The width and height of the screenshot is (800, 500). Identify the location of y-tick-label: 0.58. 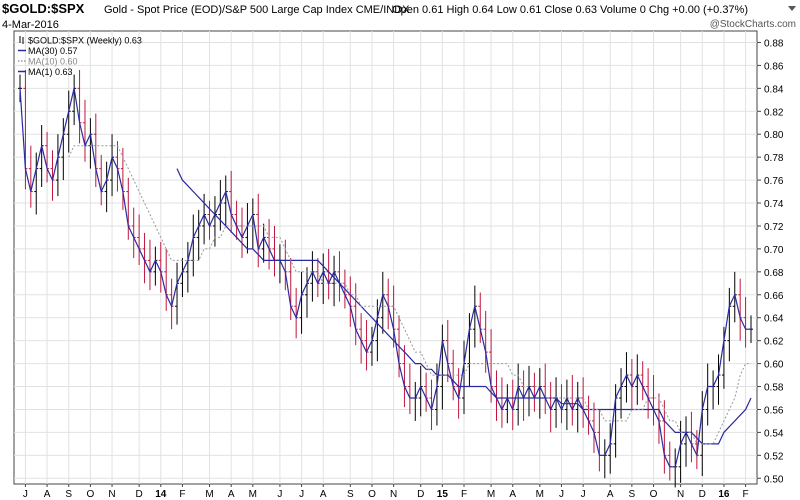
(774, 388).